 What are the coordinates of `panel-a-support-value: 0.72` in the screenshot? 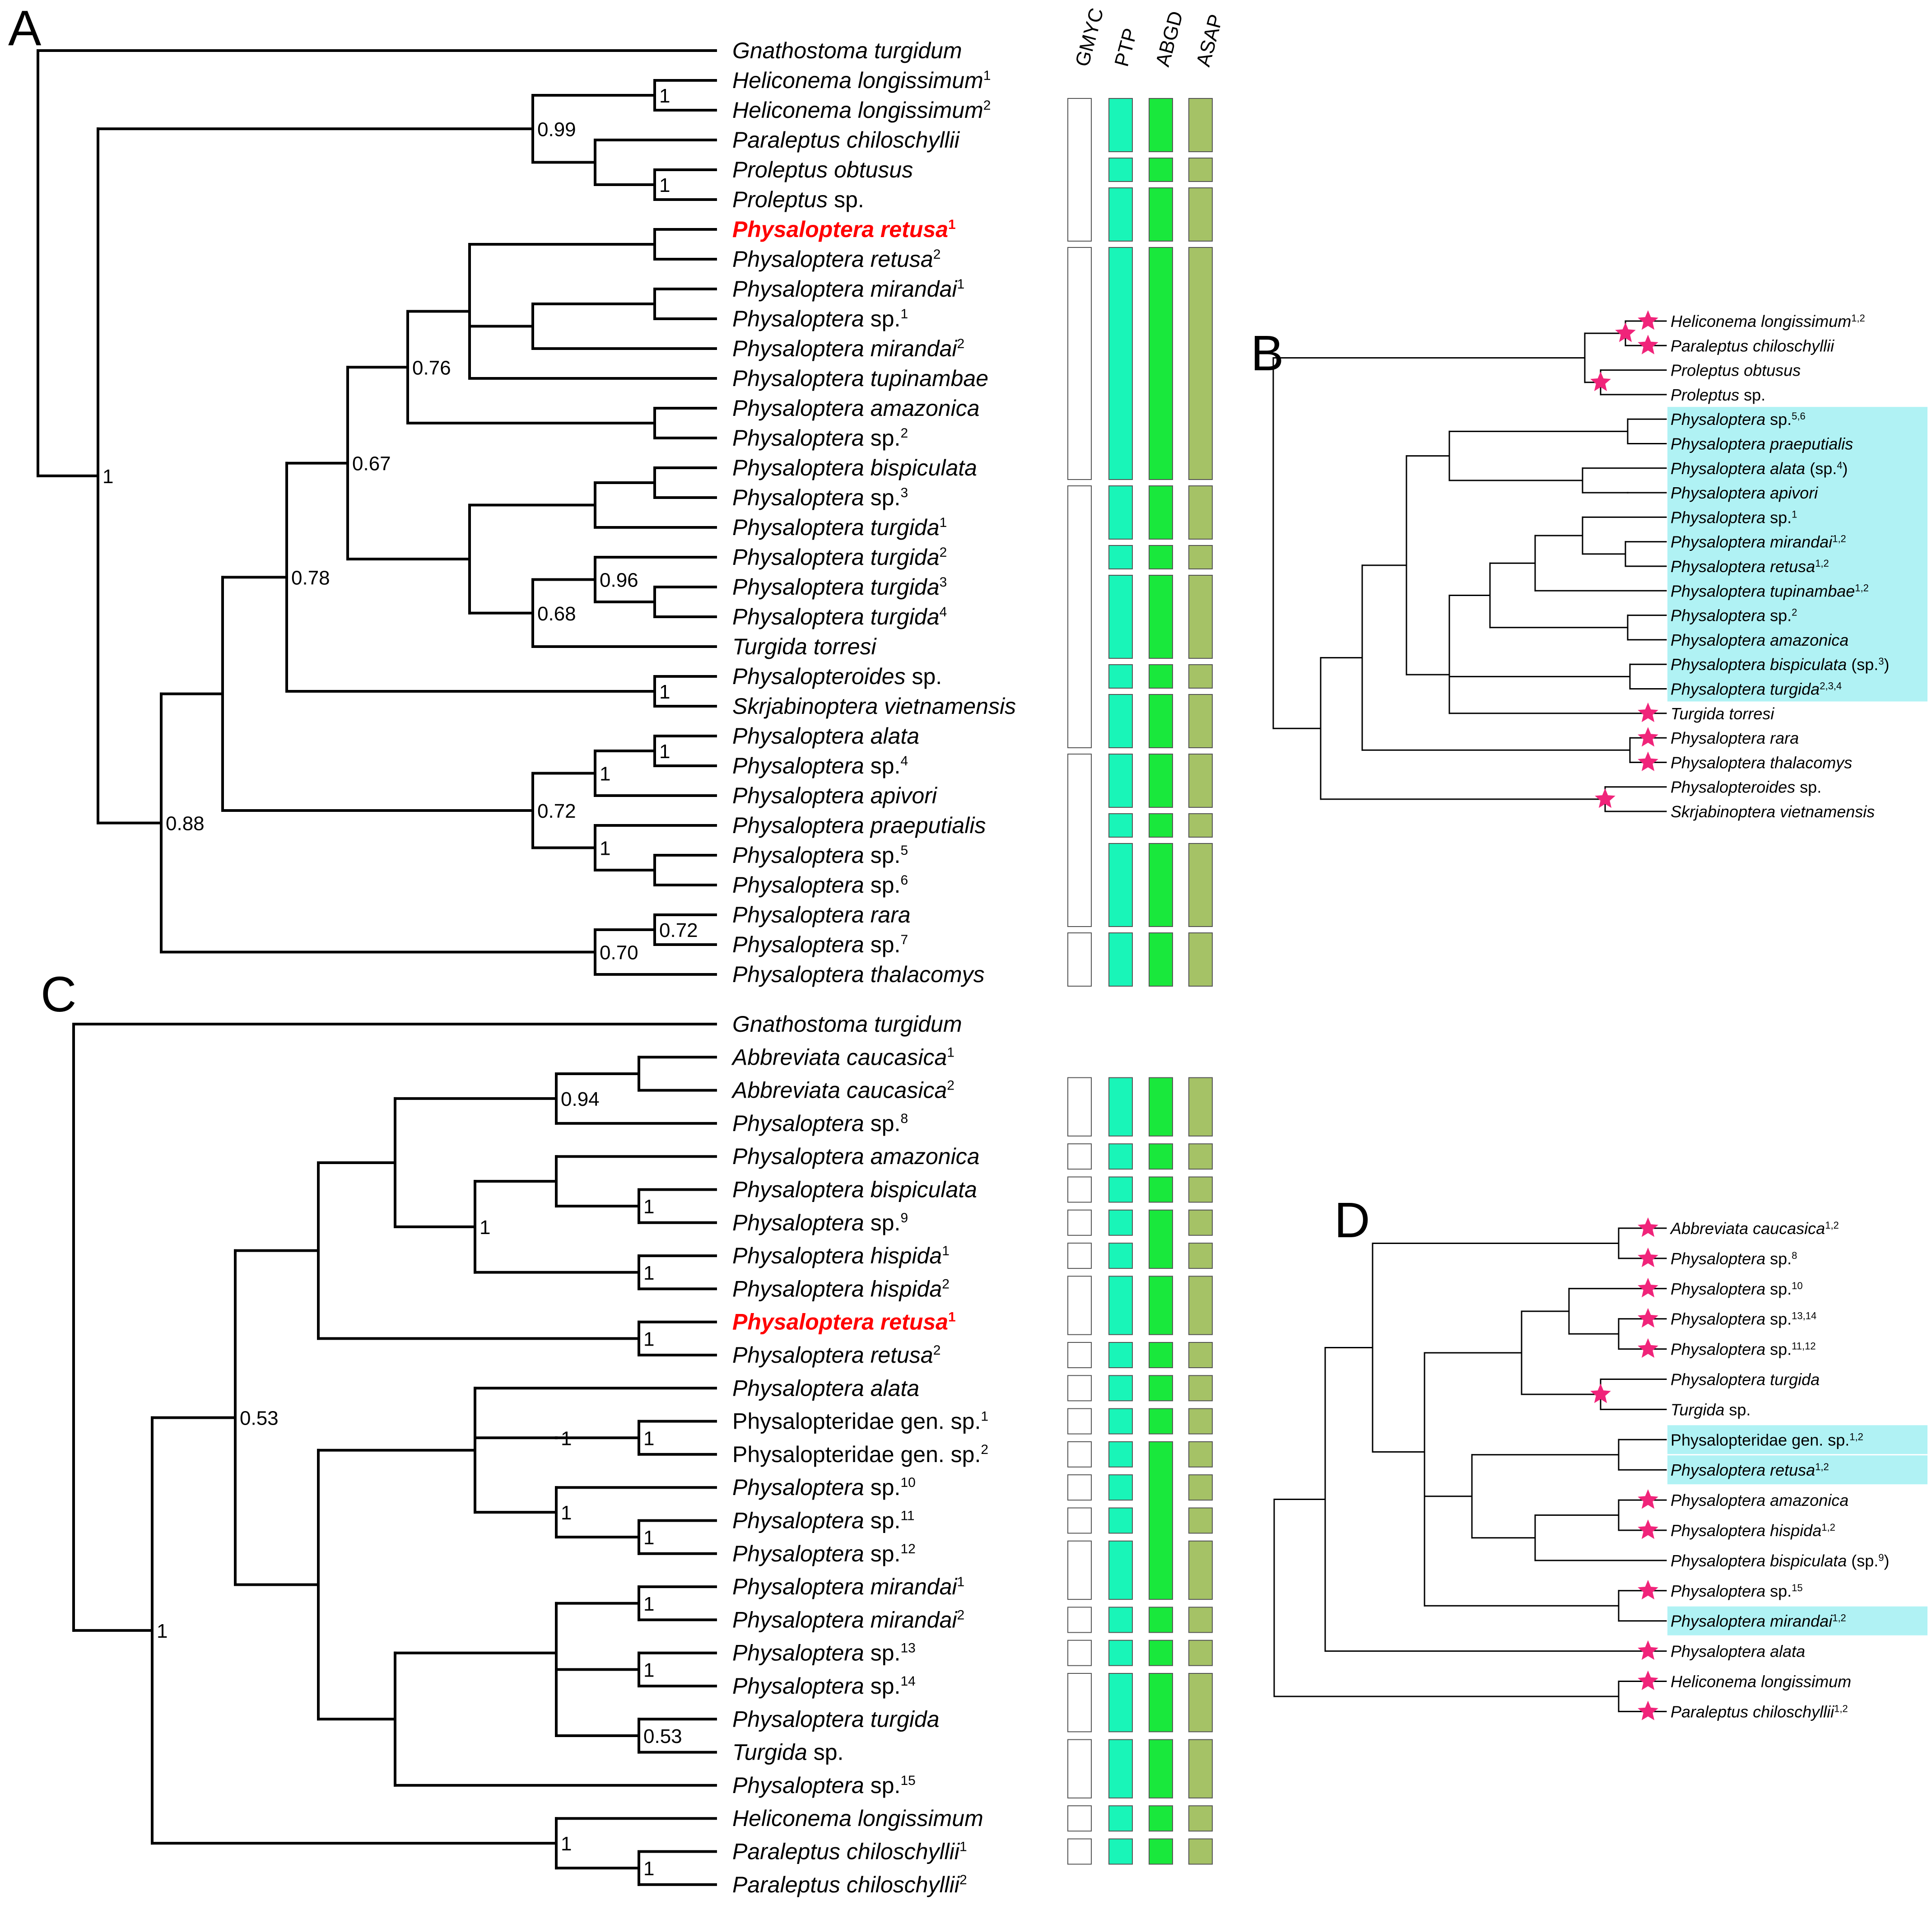 It's located at (678, 930).